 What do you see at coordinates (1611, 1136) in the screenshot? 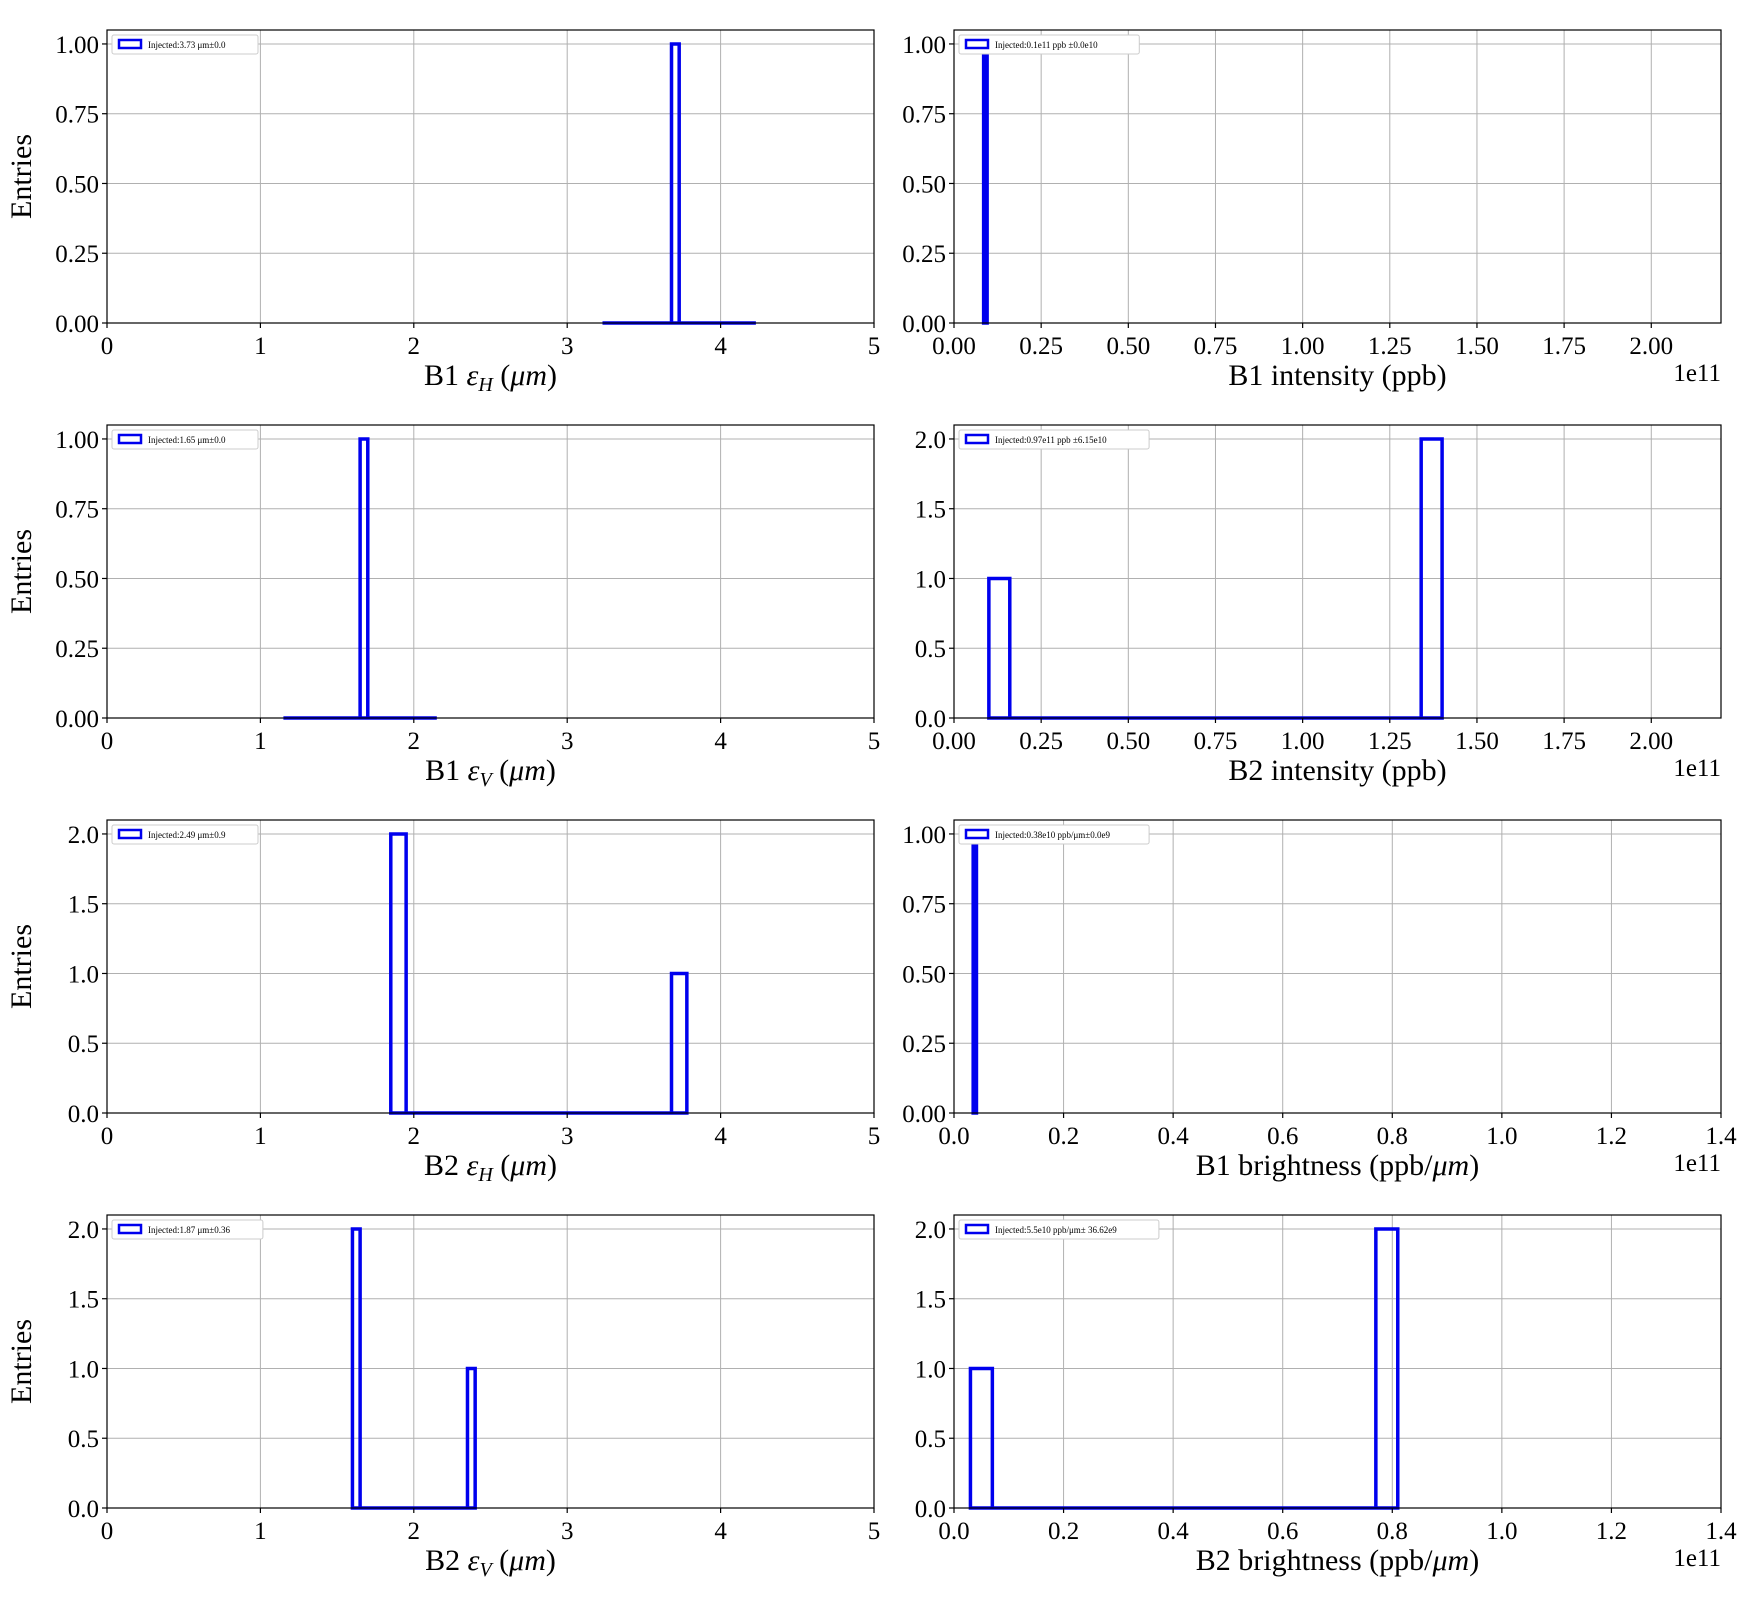
I see `x-tick-label: 1.2` at bounding box center [1611, 1136].